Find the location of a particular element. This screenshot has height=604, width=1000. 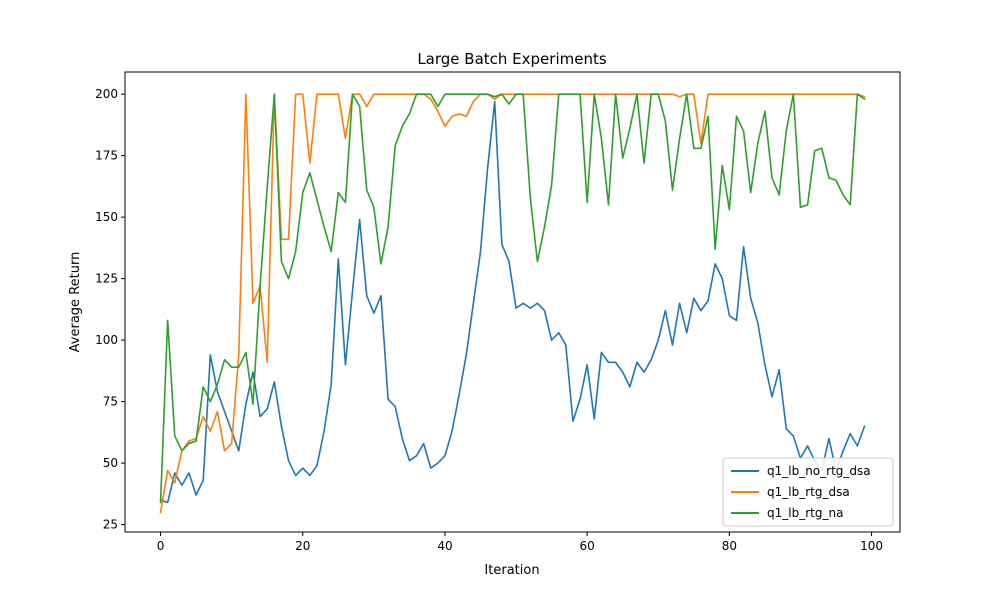

y-axis-ticks: 25 50 75 100 125 150 175 200 is located at coordinates (110, 309).